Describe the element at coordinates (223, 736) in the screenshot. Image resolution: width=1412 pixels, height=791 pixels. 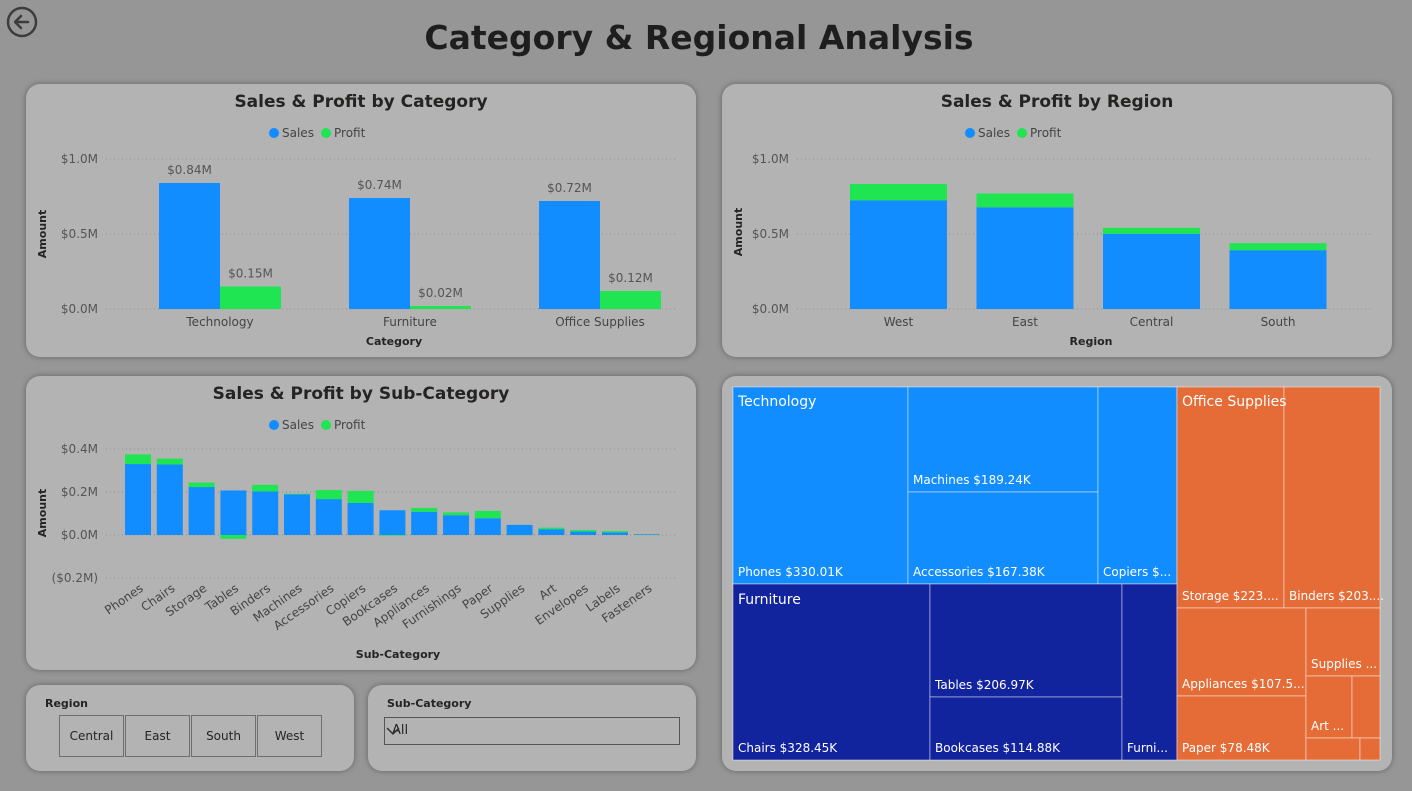
I see `region-tile-south: South` at that location.